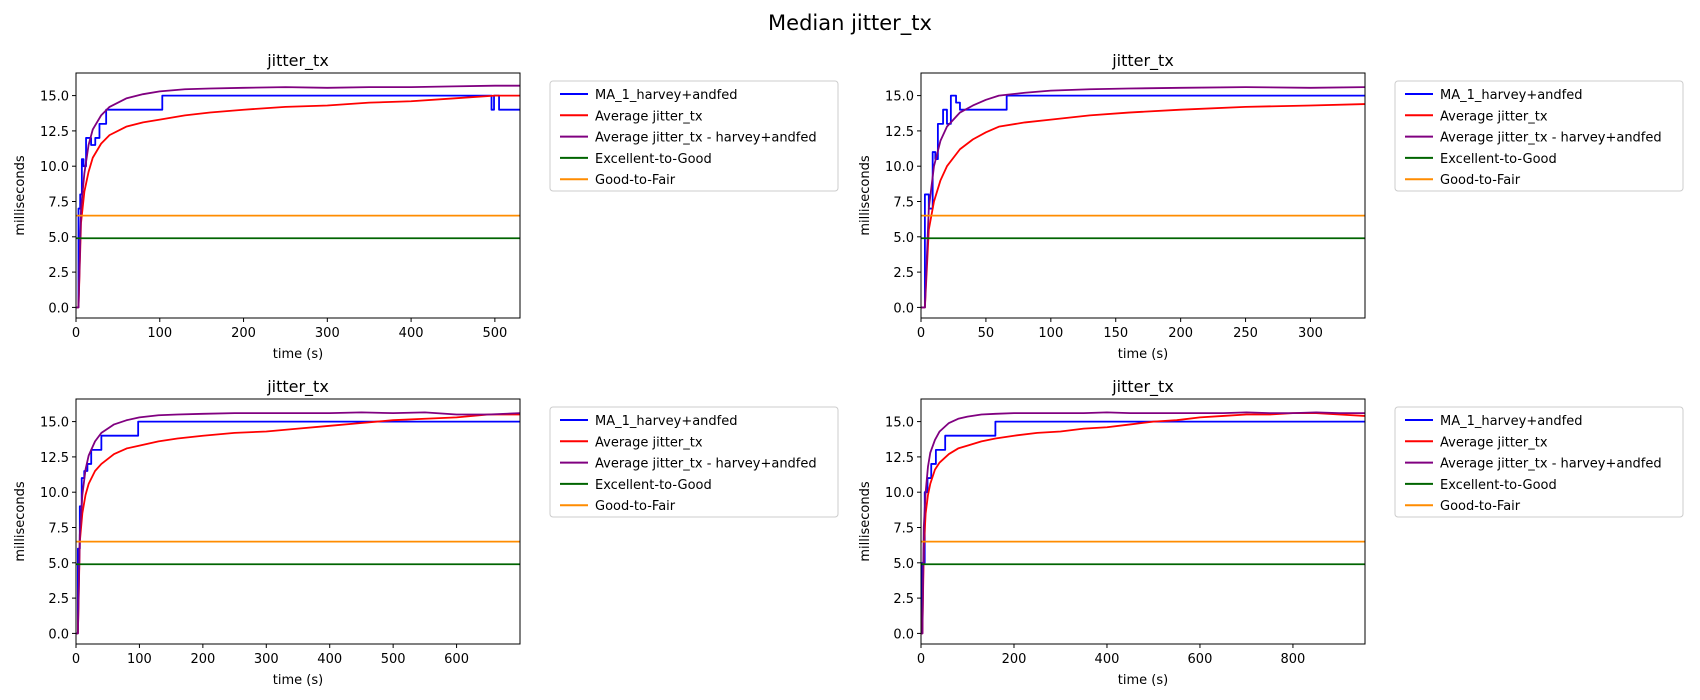  I want to click on x-tick-label: 150, so click(1115, 333).